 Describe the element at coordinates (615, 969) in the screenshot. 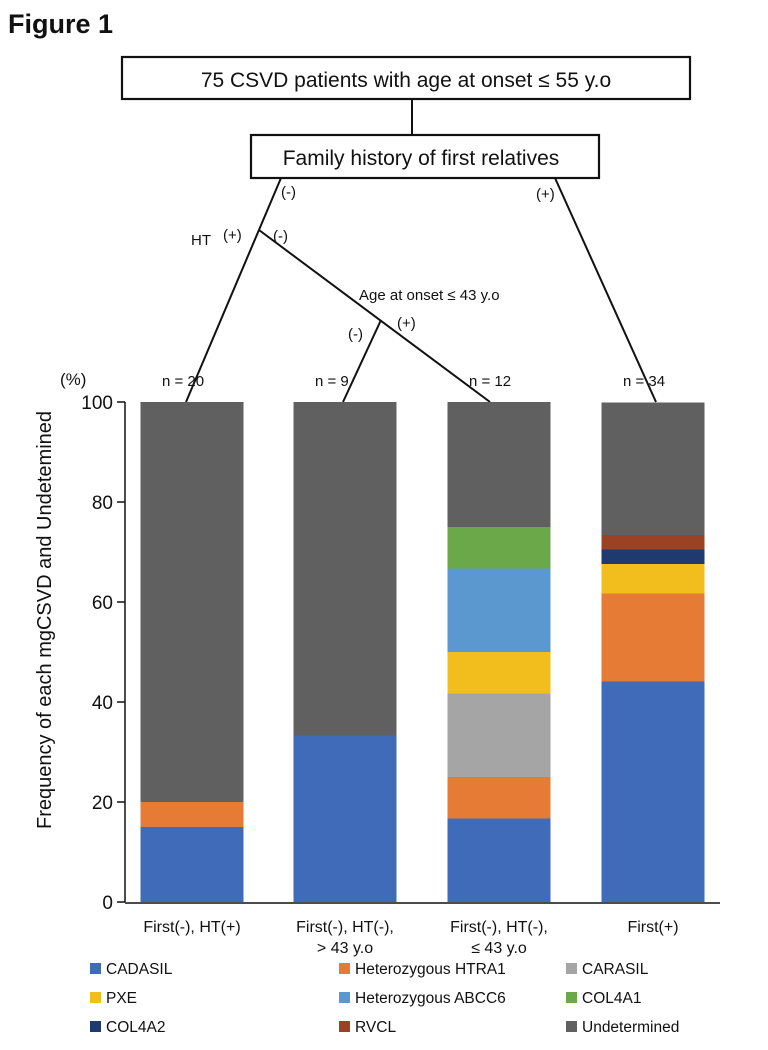

I see `legend-label-carasil: CARASIL` at that location.